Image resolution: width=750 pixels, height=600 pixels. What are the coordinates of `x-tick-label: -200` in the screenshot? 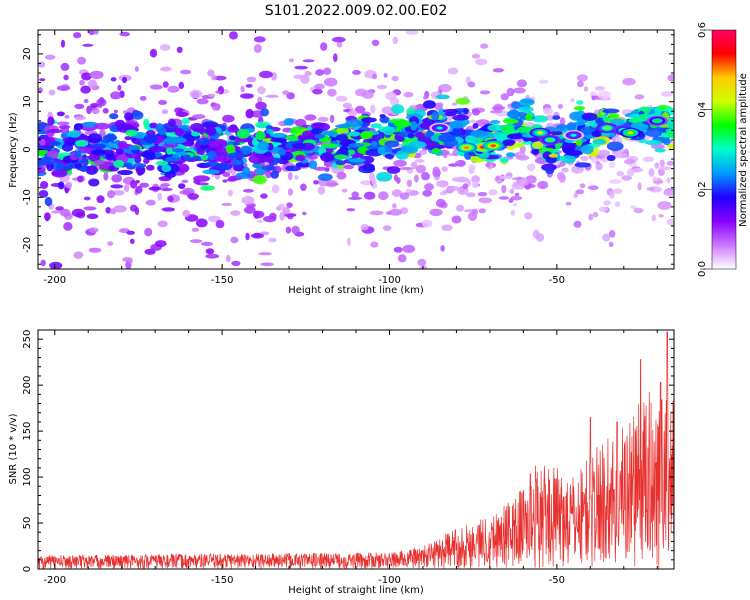 It's located at (54, 580).